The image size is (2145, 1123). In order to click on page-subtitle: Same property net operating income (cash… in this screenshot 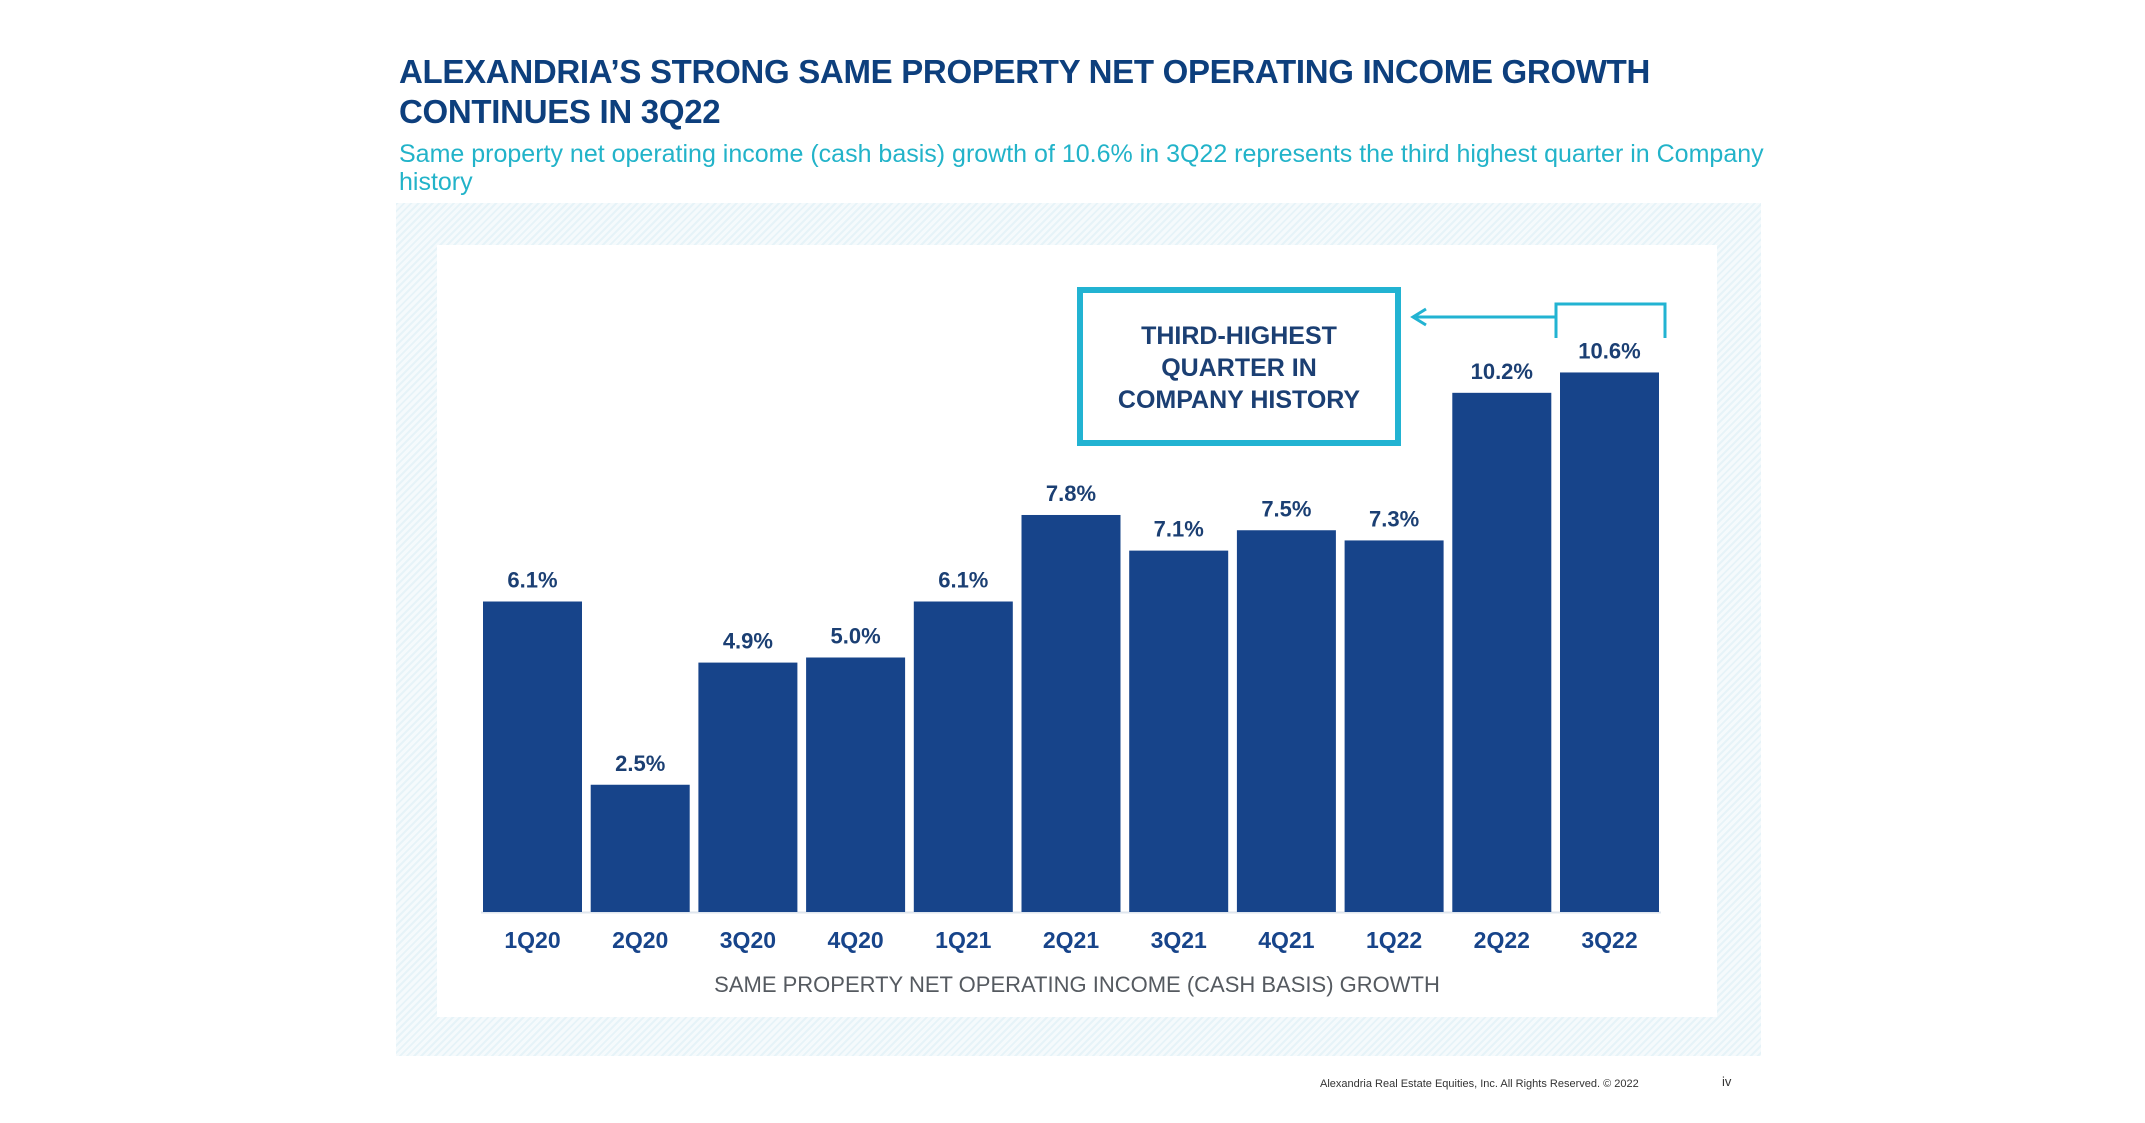, I will do `click(1081, 168)`.